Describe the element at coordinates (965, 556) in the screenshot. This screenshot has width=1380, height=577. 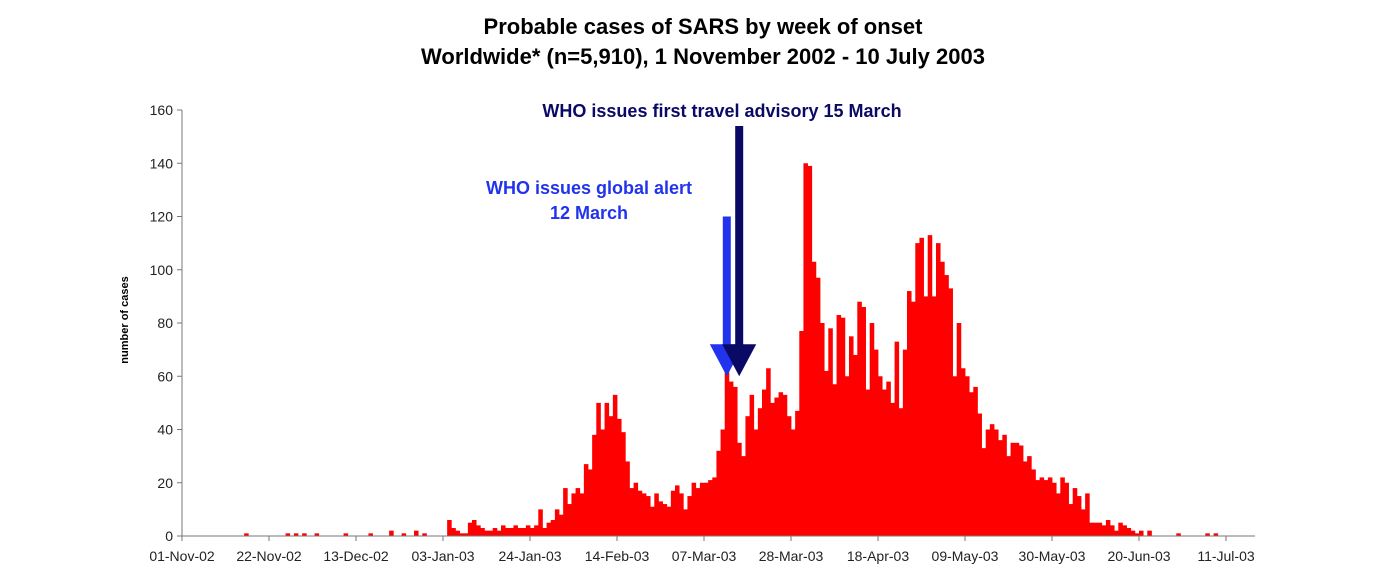
I see `x-tick-label: 09-May-03` at that location.